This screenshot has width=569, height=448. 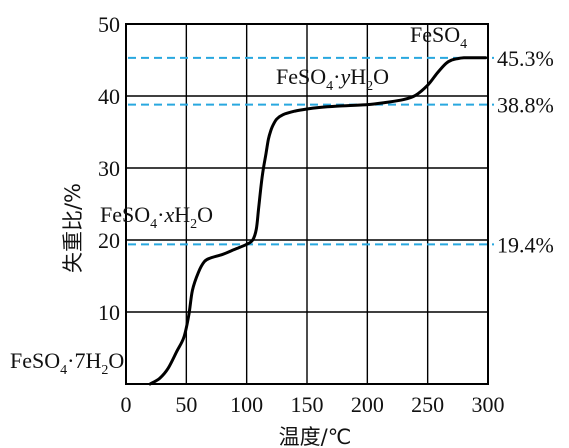 What do you see at coordinates (488, 404) in the screenshot?
I see `x-tick-label-6: 300` at bounding box center [488, 404].